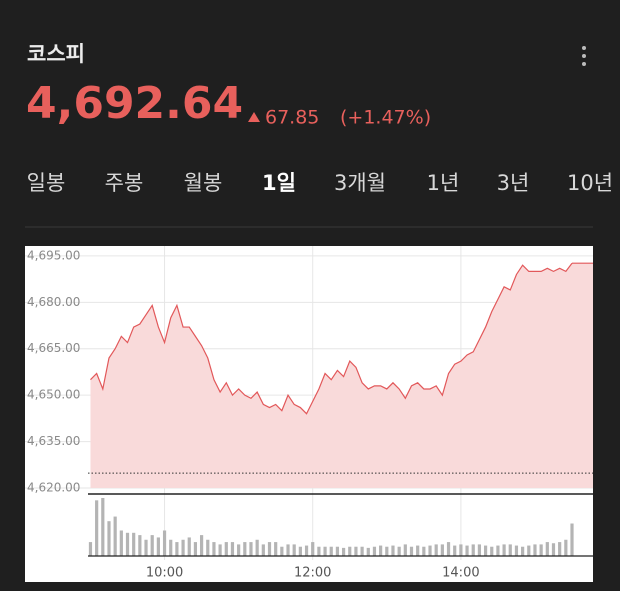 The image size is (620, 591). Describe the element at coordinates (53, 395) in the screenshot. I see `y-tick-label: 4,650.00` at that location.